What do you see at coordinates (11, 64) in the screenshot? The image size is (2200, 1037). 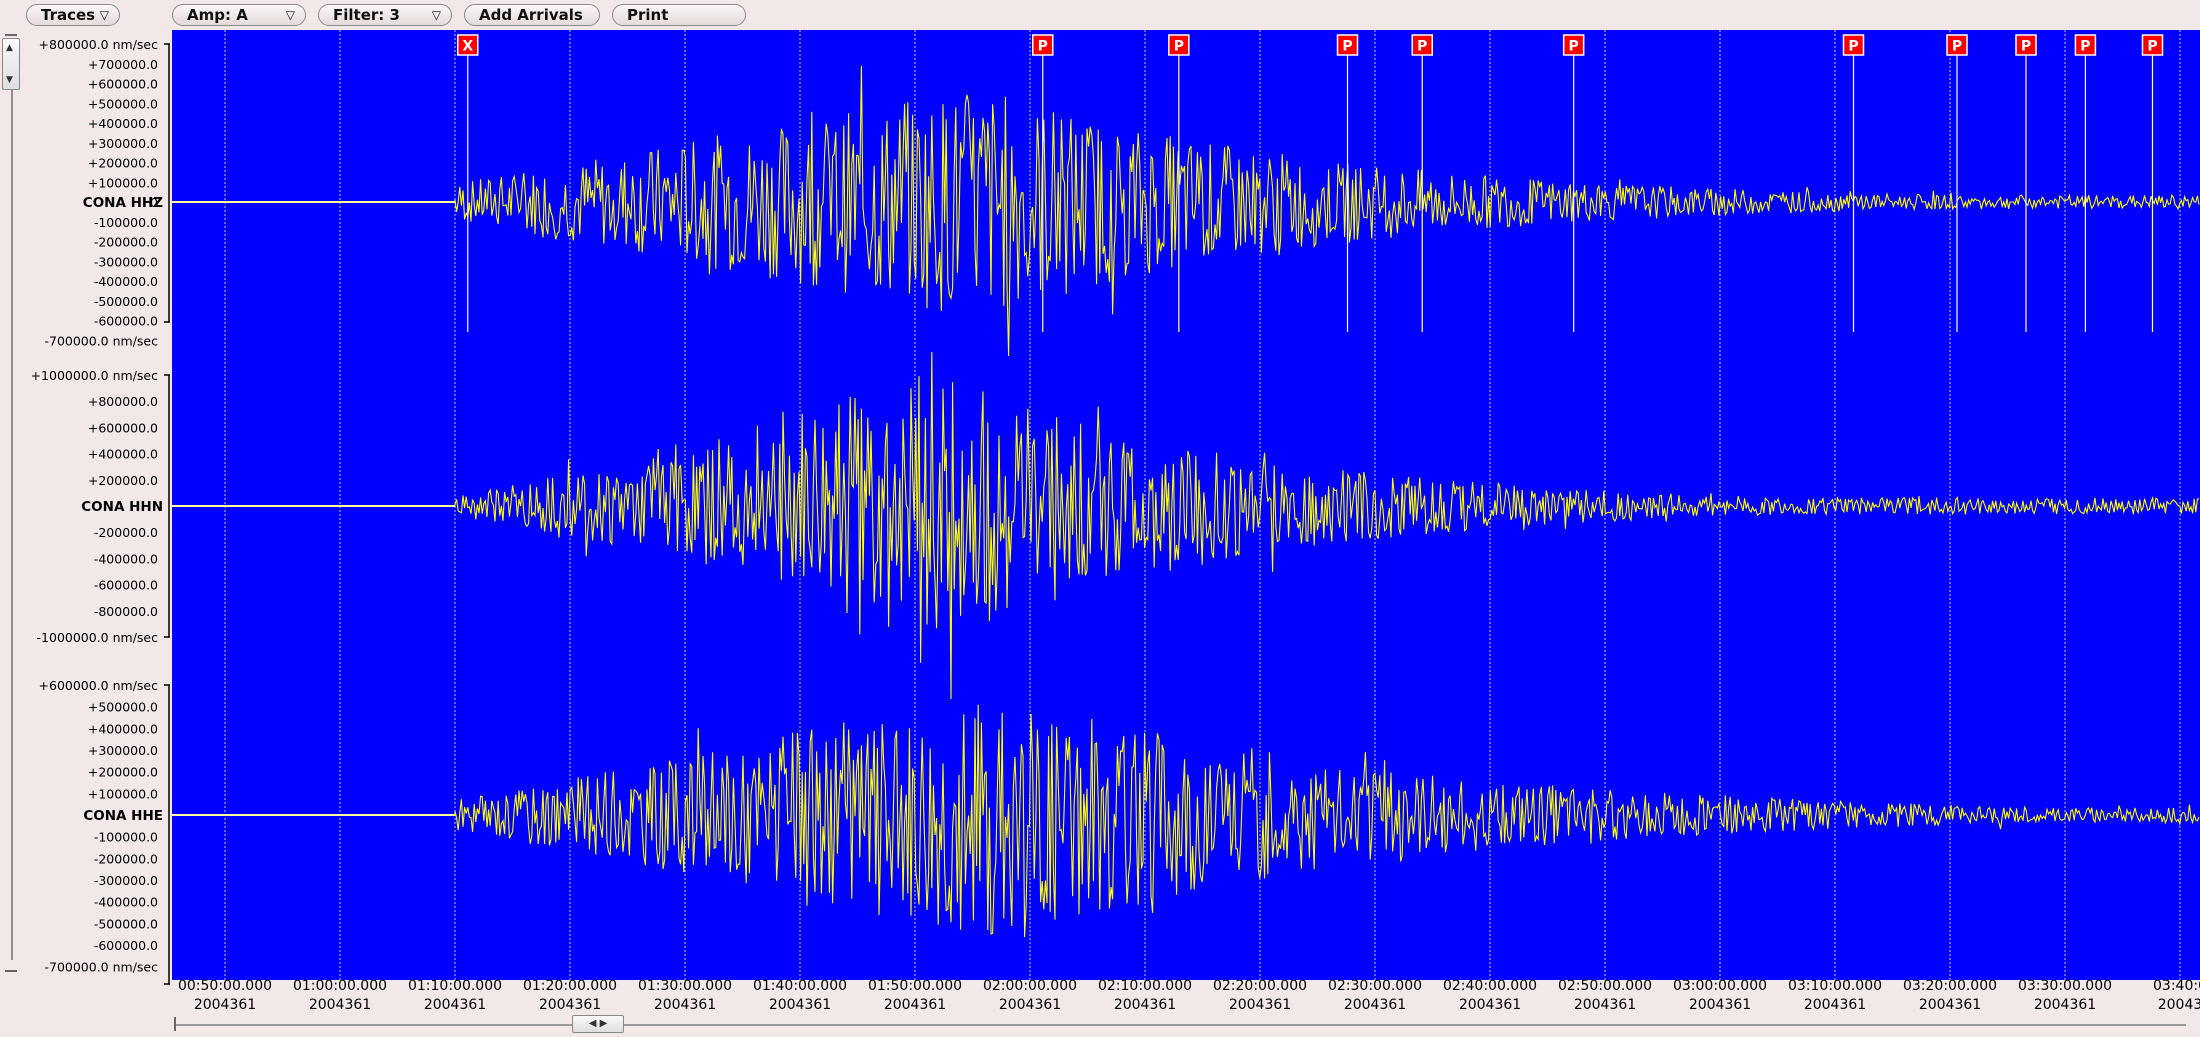 I see `vertical-scroll-thumb: ▲ ▼` at bounding box center [11, 64].